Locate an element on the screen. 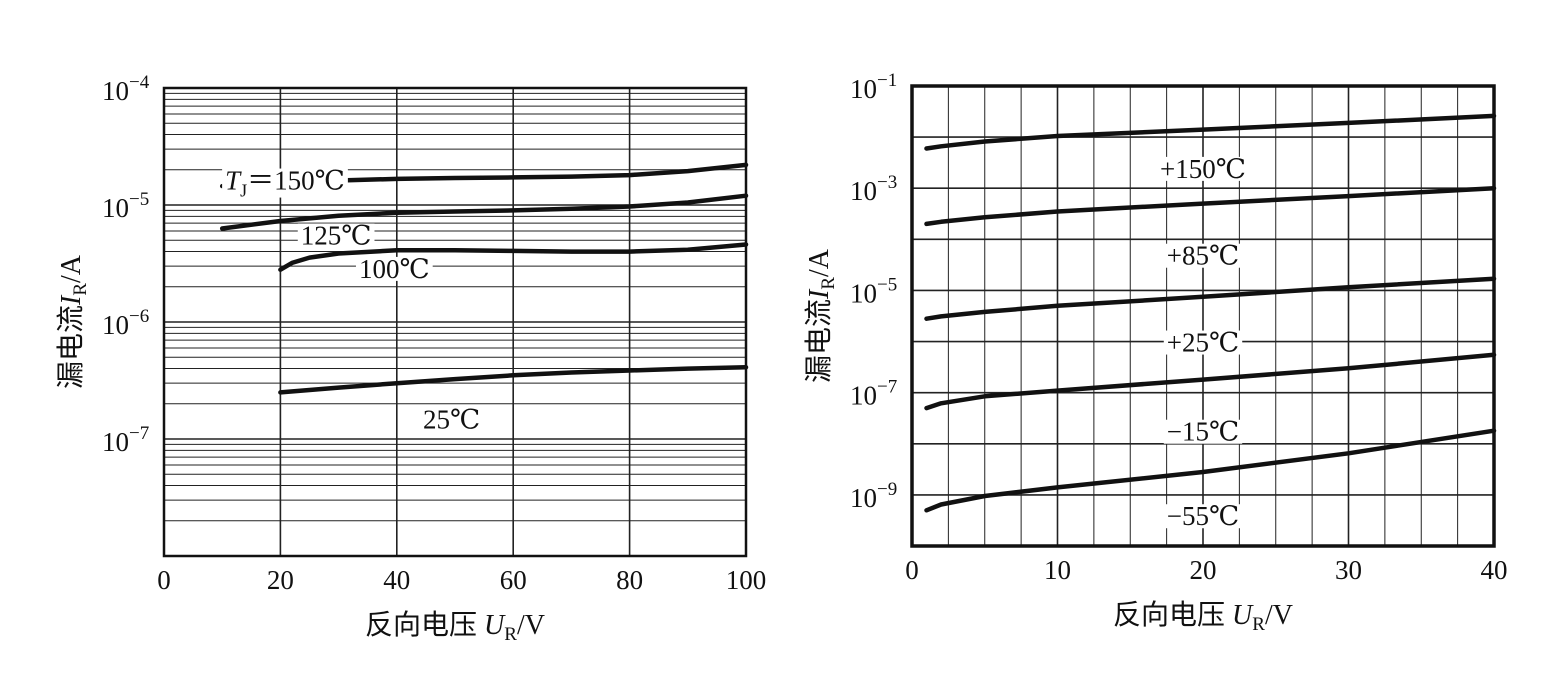 This screenshot has width=1545, height=677. series-label: +85℃ is located at coordinates (1203, 256).